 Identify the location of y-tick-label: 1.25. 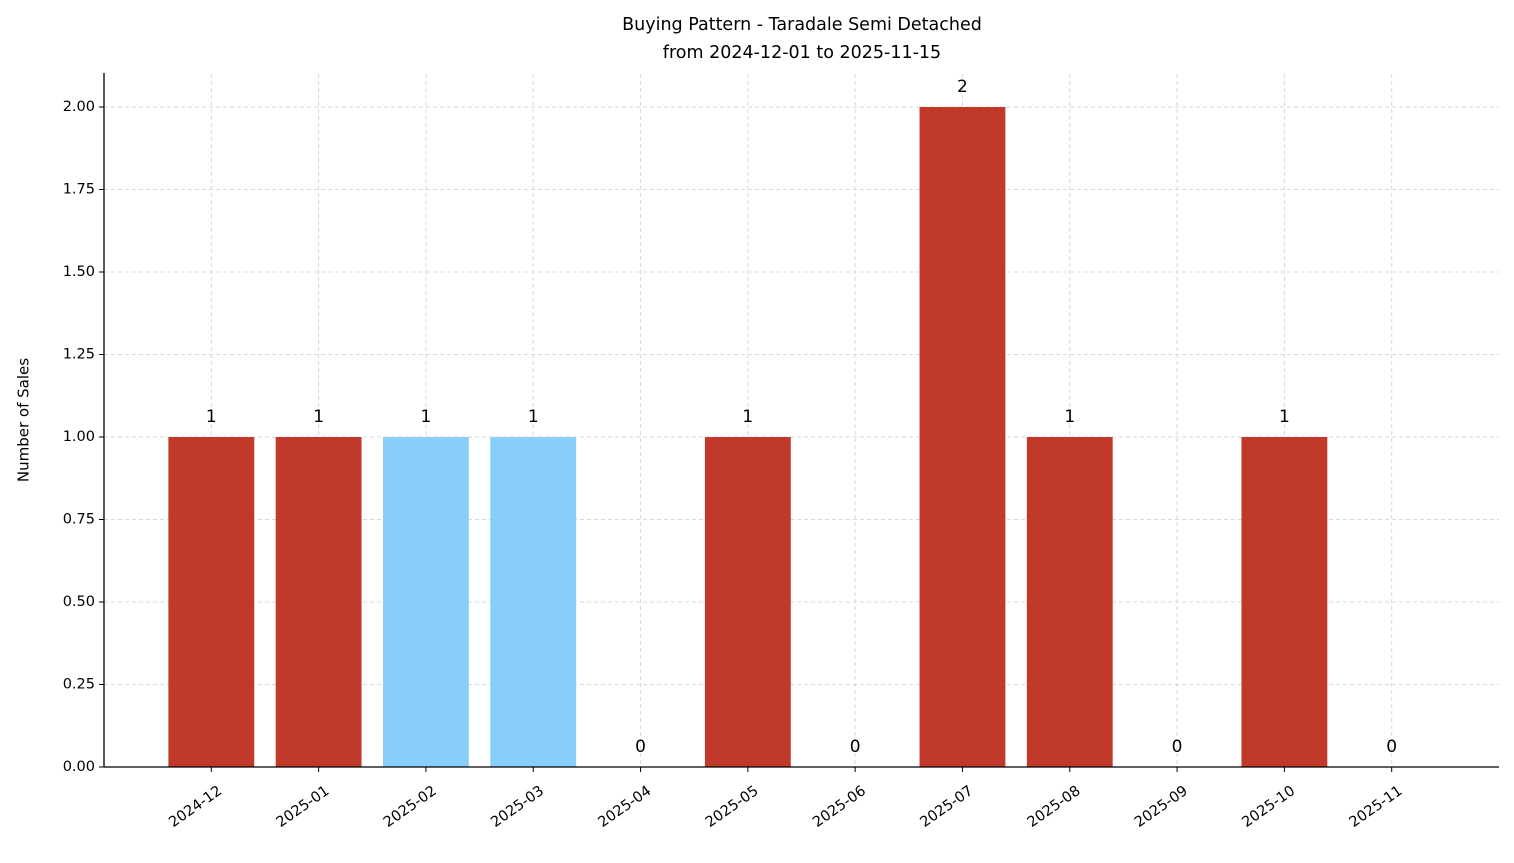
(79, 355).